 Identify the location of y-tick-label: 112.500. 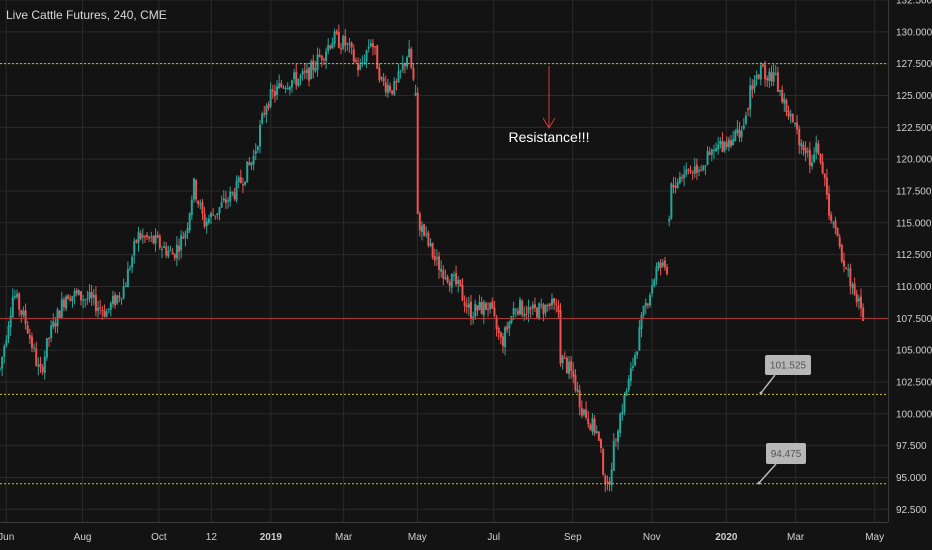
(914, 255).